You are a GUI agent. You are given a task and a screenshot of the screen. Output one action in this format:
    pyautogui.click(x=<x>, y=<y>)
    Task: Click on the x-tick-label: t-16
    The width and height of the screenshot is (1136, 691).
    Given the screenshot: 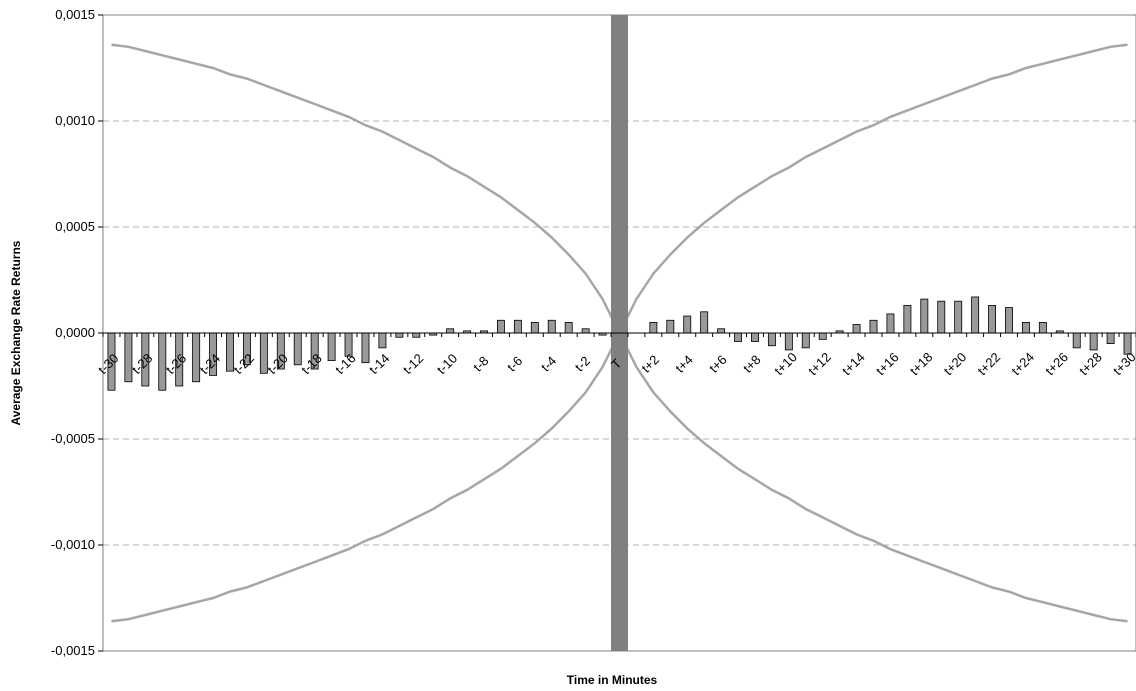 What is the action you would take?
    pyautogui.click(x=345, y=364)
    